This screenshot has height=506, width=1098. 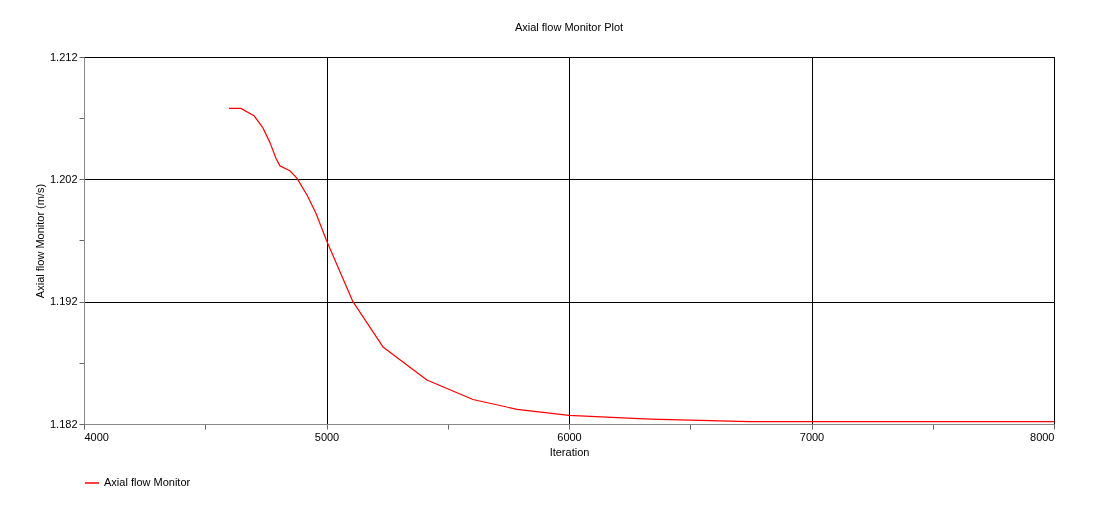 I want to click on x-tick-label: 6000, so click(x=569, y=436).